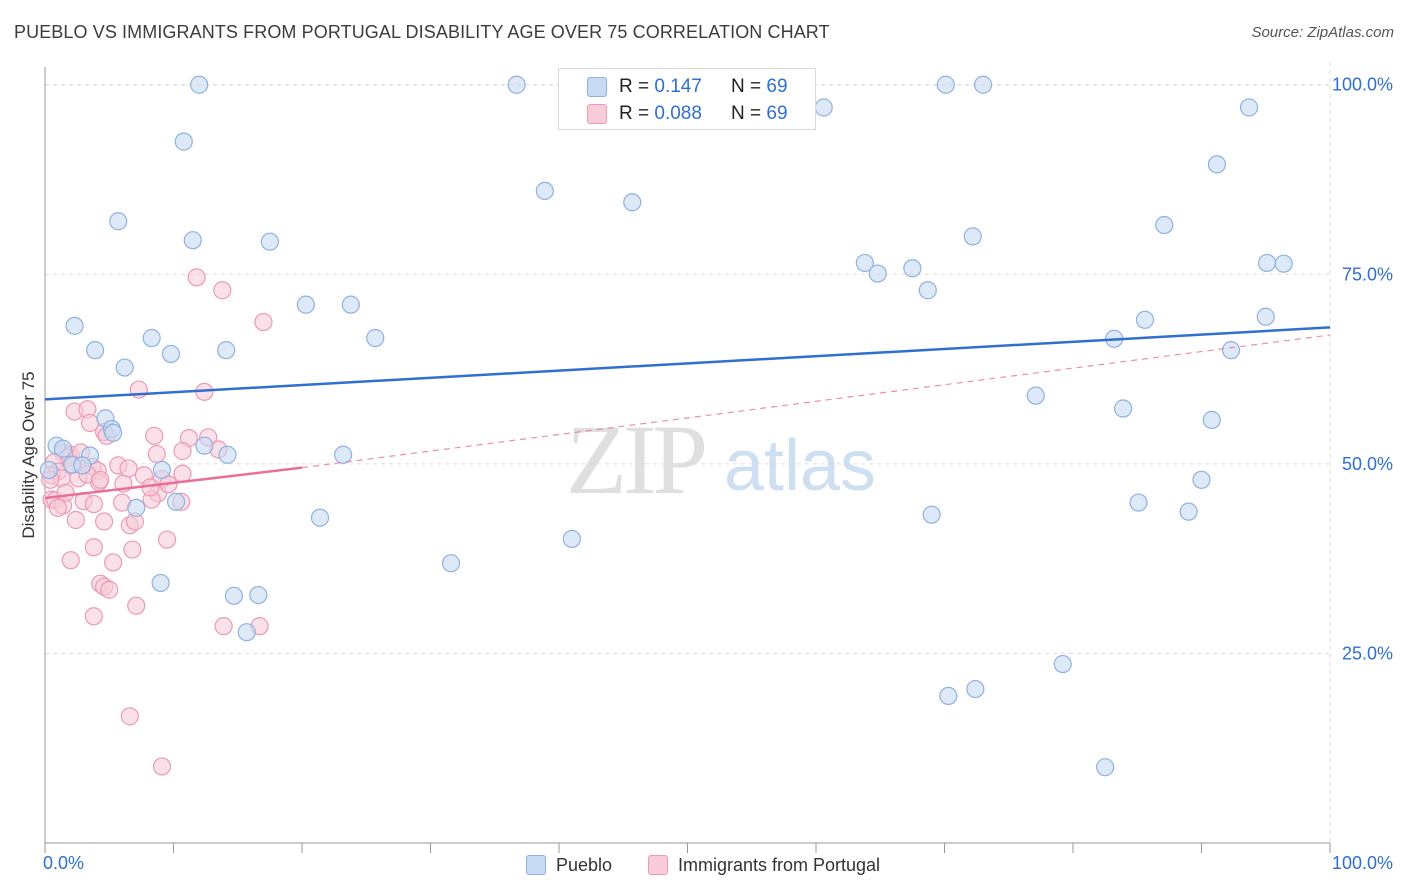  Describe the element at coordinates (687, 99) in the screenshot. I see `stats-legend: R = 0.147 N = 69 R = 0.088 N = 69` at that location.